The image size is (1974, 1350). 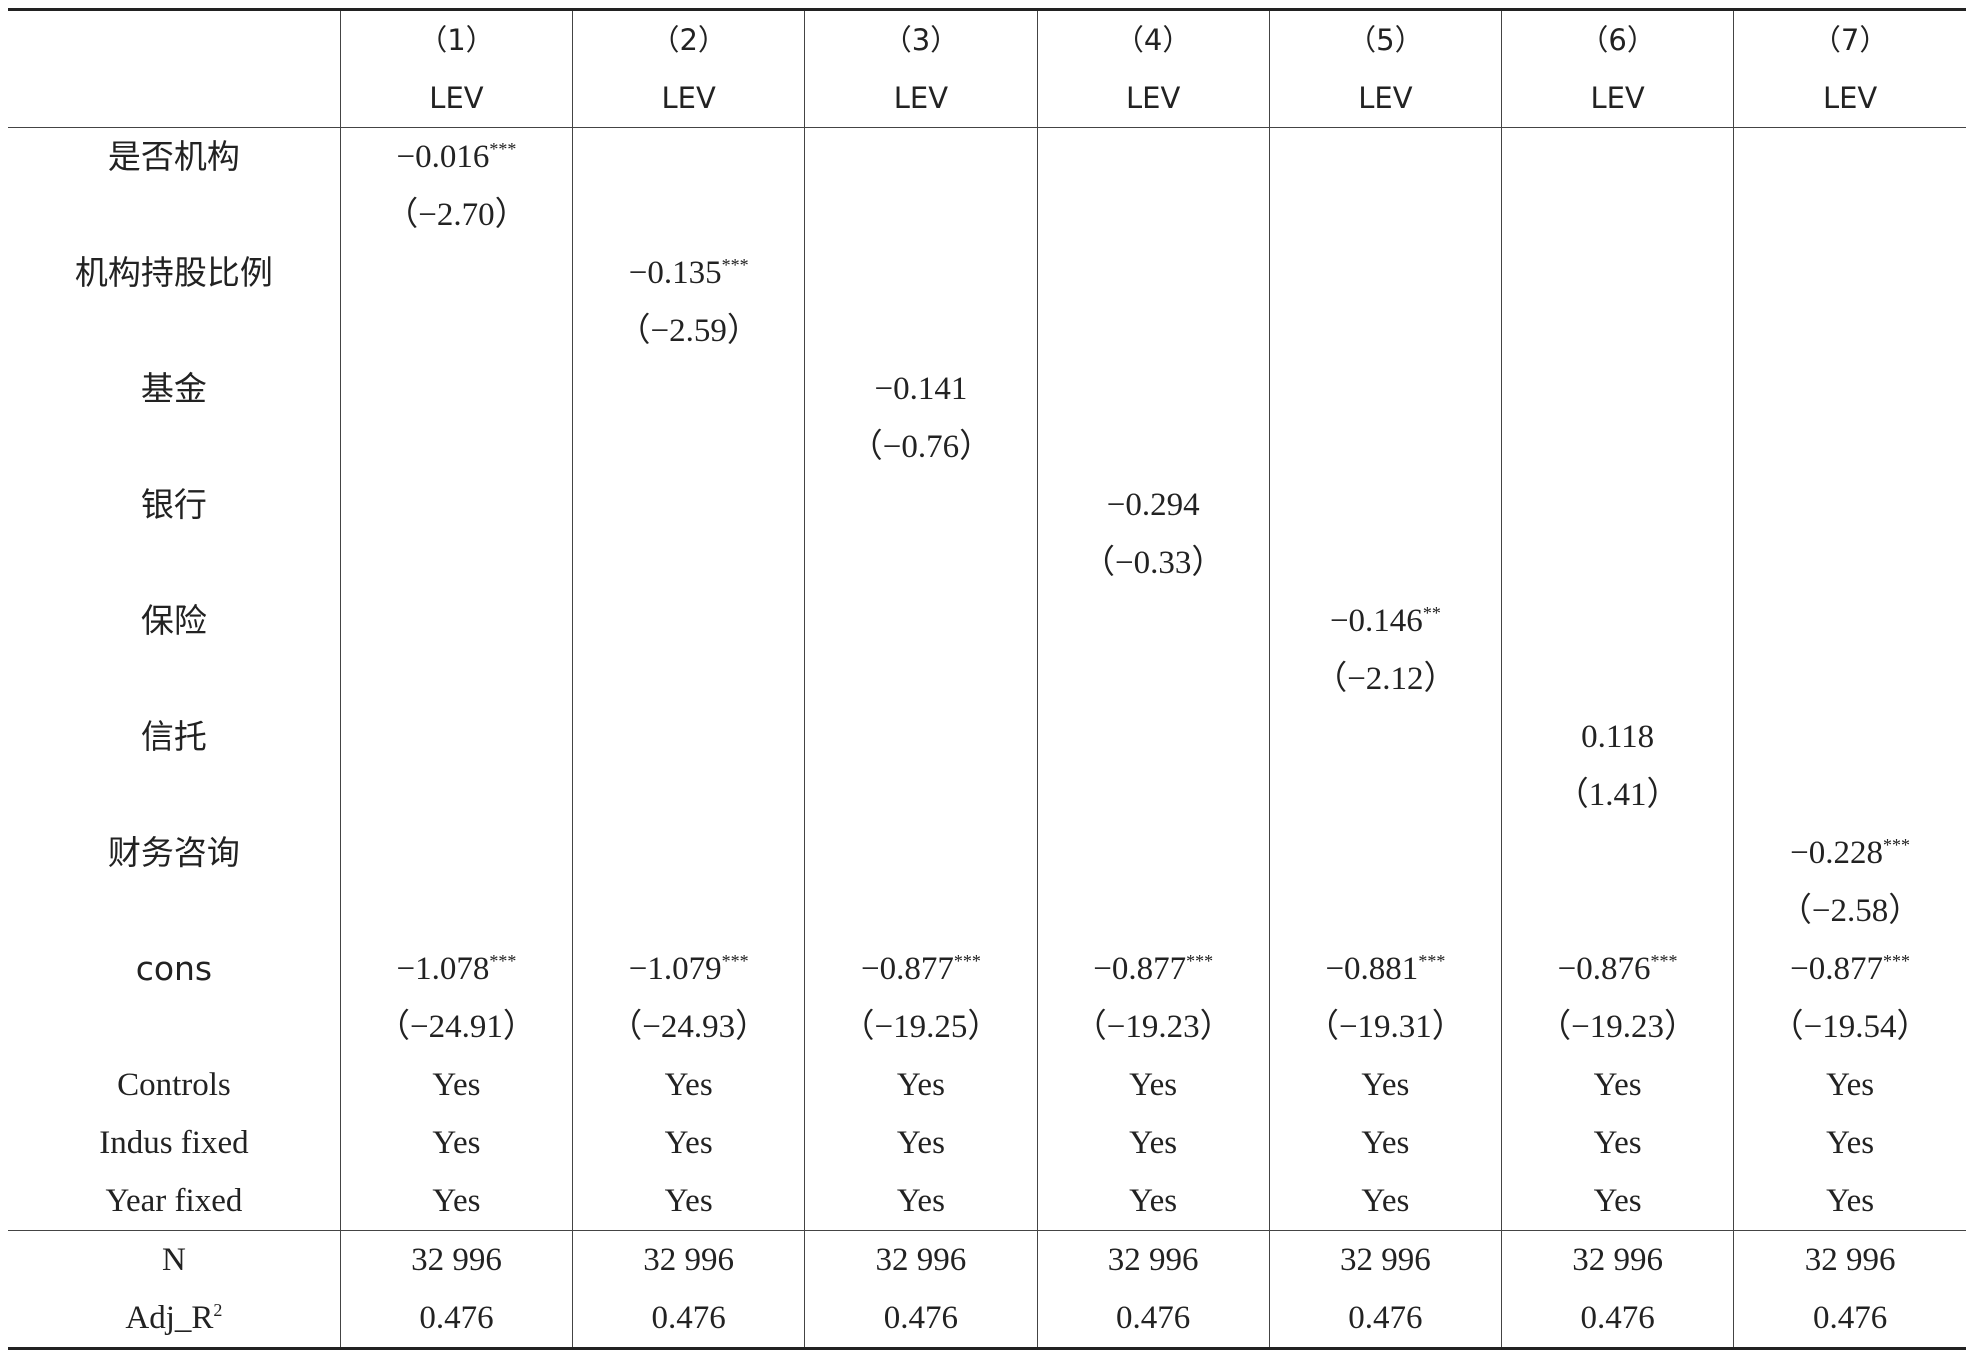 What do you see at coordinates (174, 1085) in the screenshot?
I see `row-label: Controls` at bounding box center [174, 1085].